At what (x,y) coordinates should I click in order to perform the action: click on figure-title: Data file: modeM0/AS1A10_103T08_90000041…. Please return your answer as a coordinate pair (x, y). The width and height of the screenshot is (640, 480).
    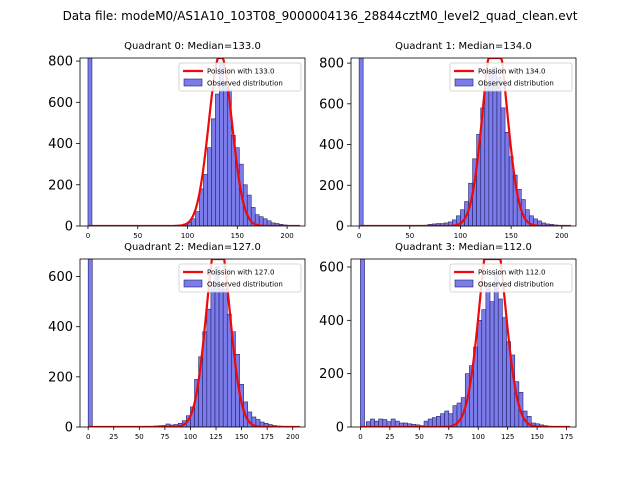
    Looking at the image, I should click on (320, 16).